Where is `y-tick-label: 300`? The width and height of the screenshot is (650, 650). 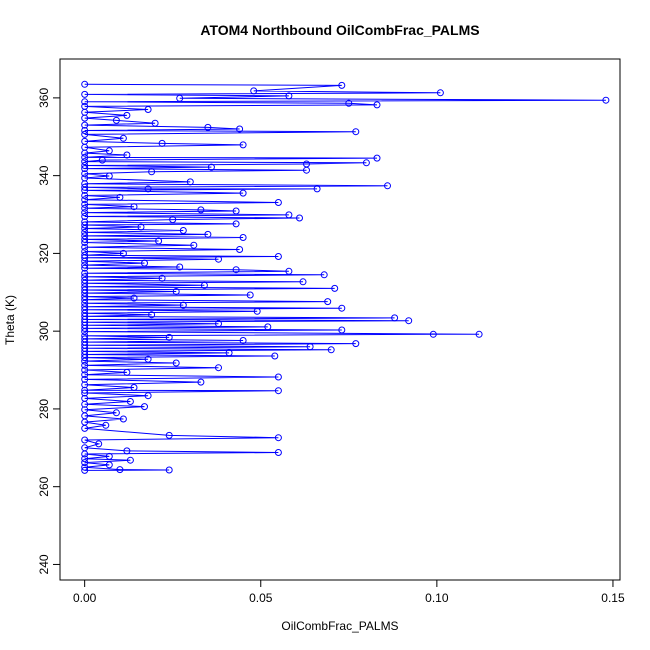
y-tick-label: 300 is located at coordinates (44, 331).